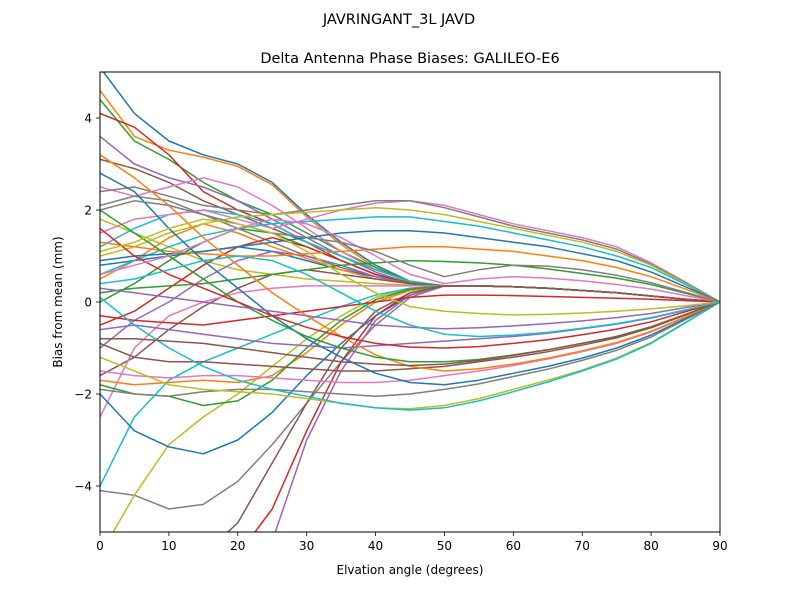  I want to click on x-tick-label: 70, so click(582, 546).